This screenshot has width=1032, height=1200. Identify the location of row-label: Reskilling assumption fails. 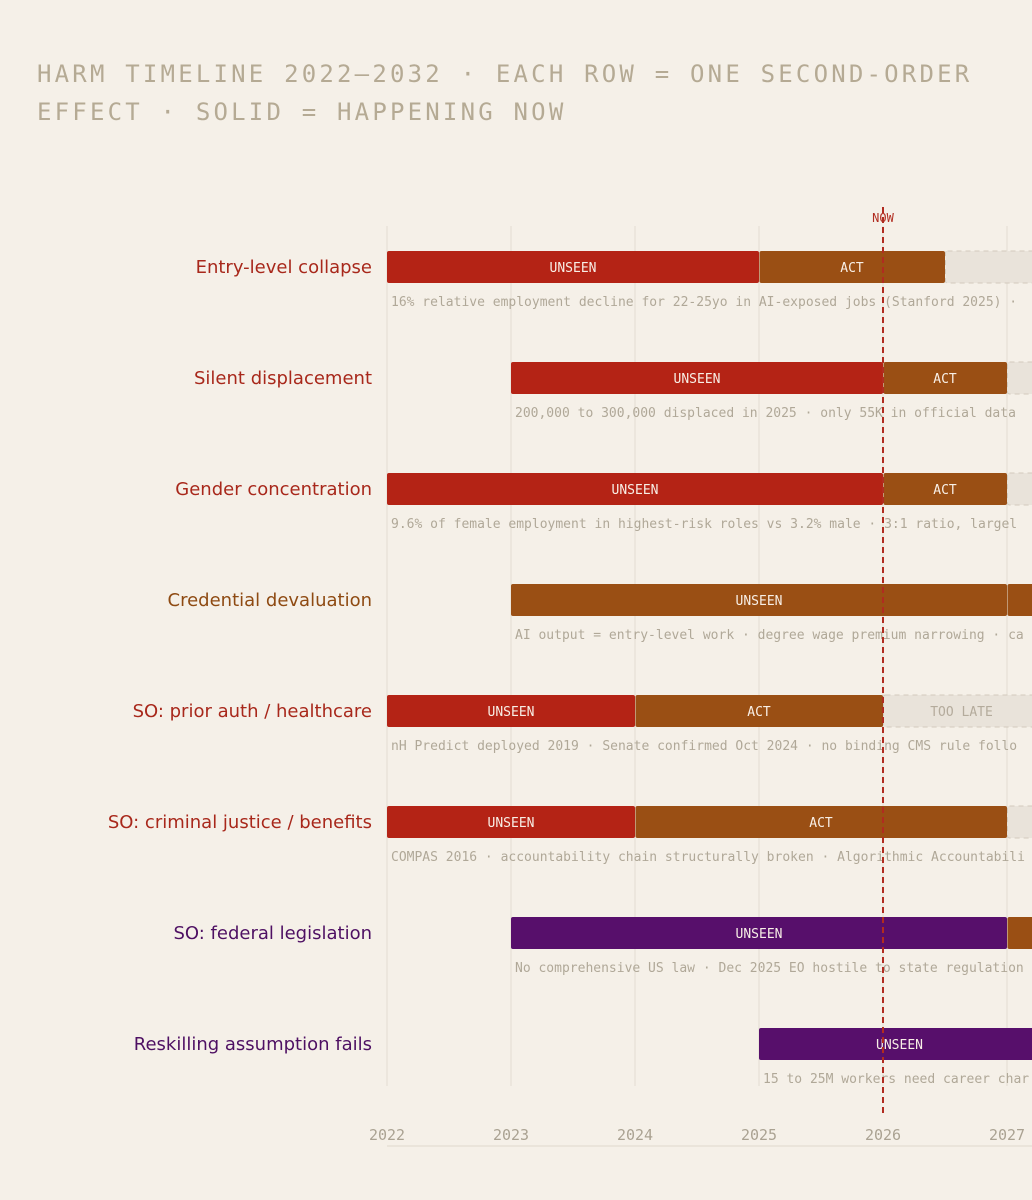
(253, 1044).